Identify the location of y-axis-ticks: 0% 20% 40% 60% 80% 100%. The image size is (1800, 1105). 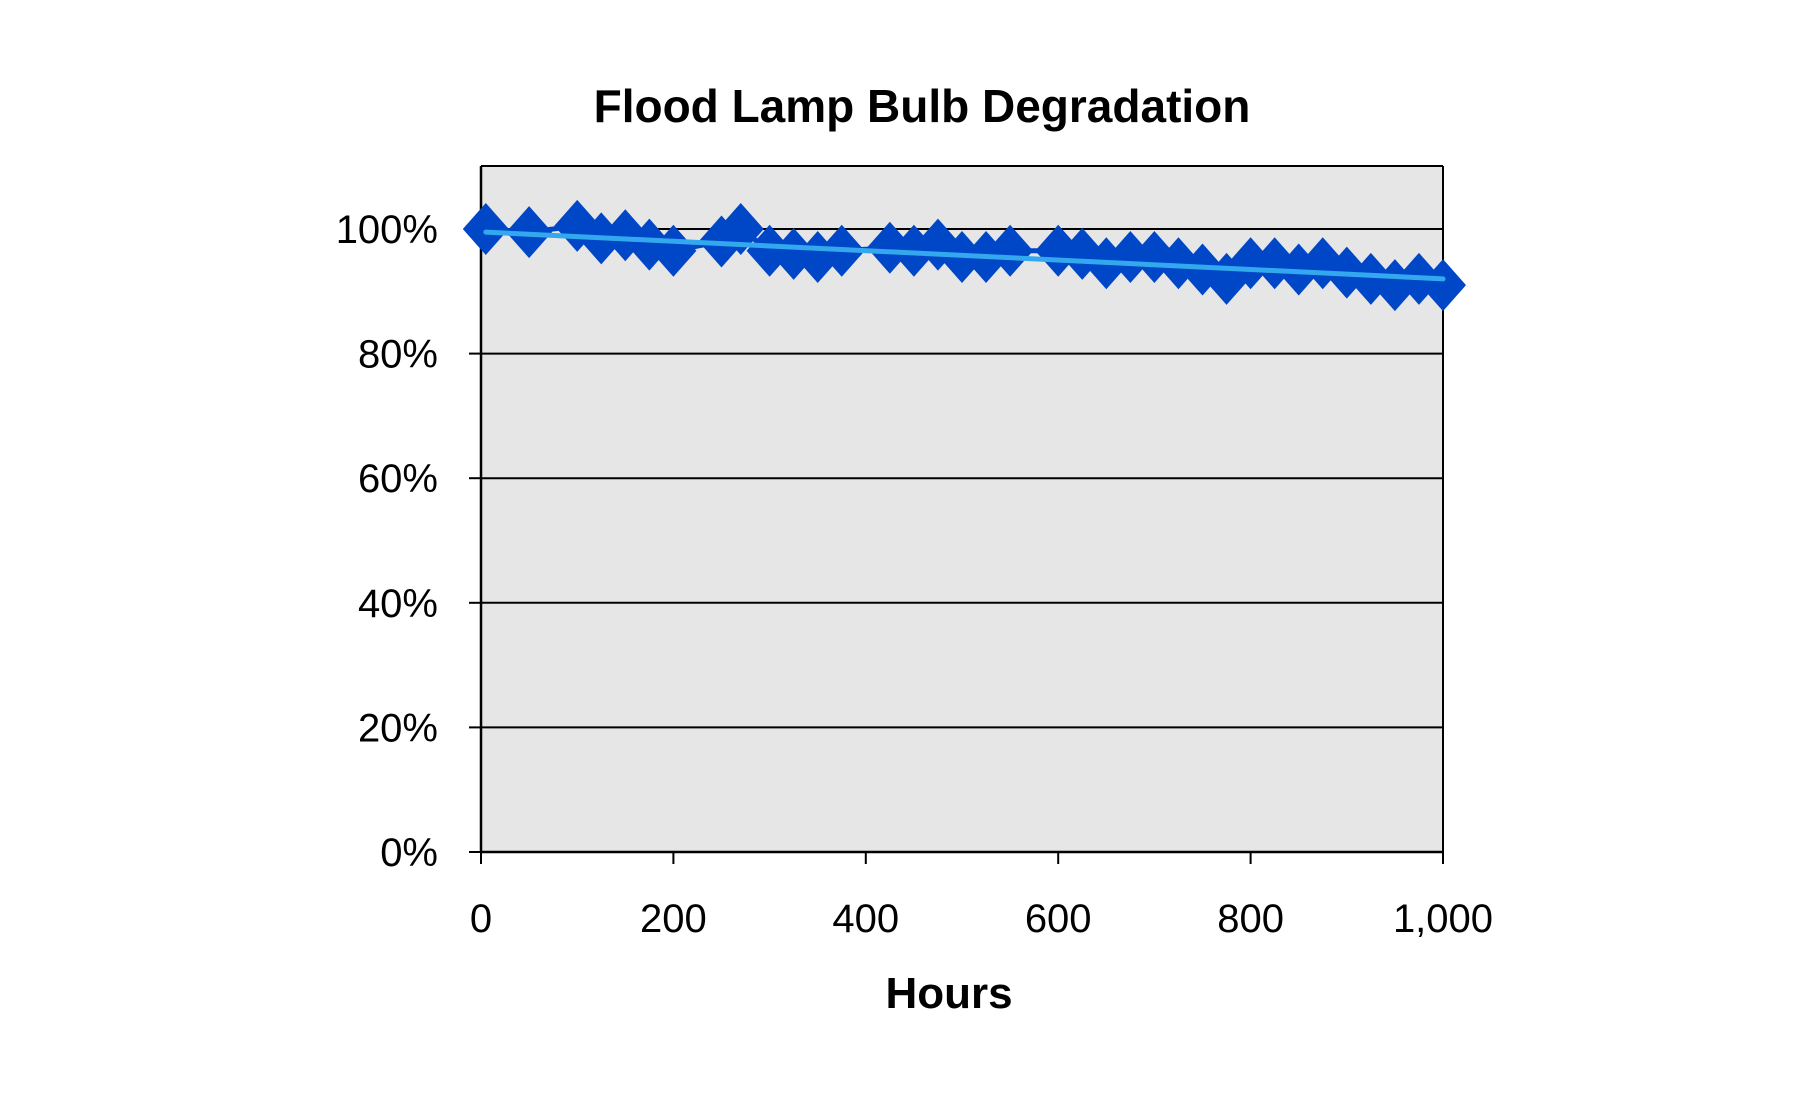
(408, 541).